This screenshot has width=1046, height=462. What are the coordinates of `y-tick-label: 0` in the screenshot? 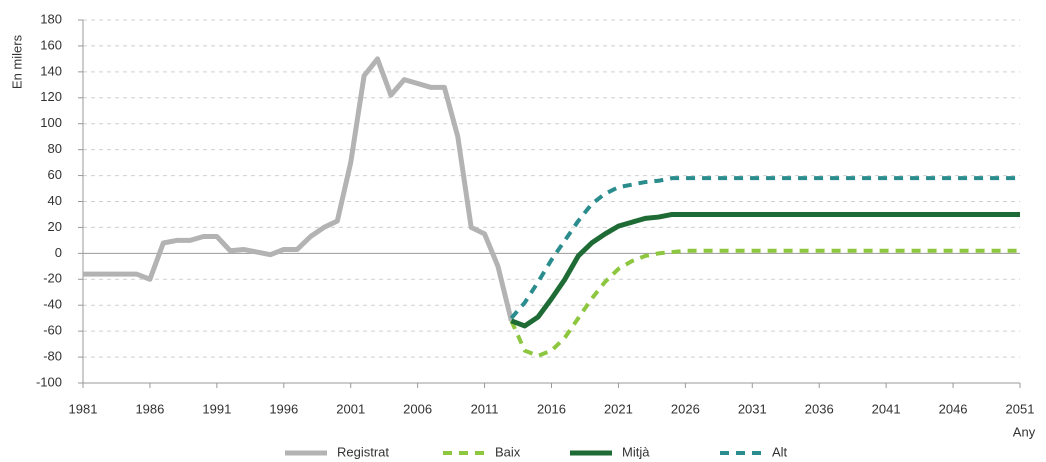 It's located at (58, 252).